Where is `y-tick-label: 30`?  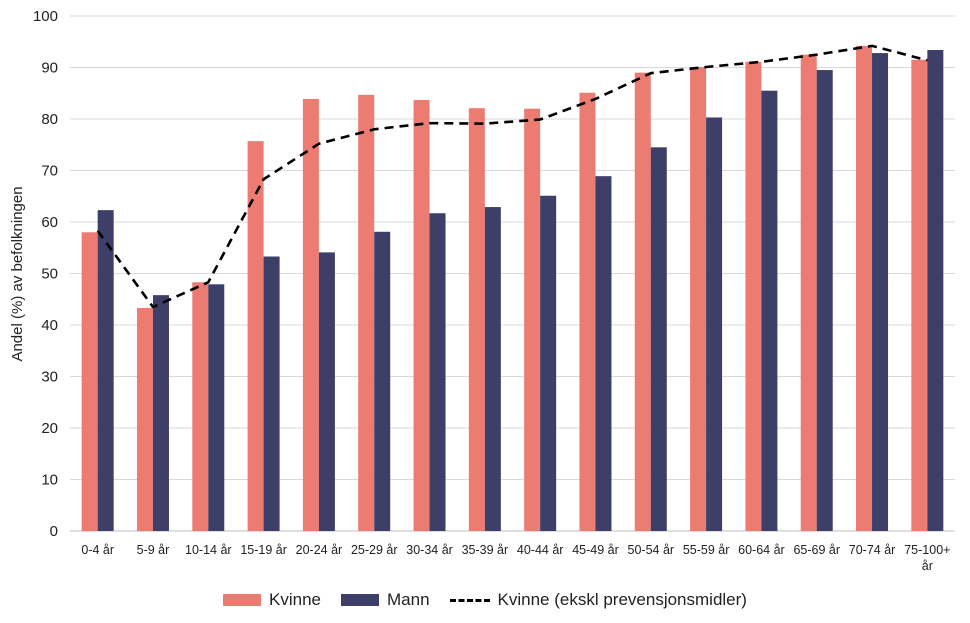
y-tick-label: 30 is located at coordinates (49, 377).